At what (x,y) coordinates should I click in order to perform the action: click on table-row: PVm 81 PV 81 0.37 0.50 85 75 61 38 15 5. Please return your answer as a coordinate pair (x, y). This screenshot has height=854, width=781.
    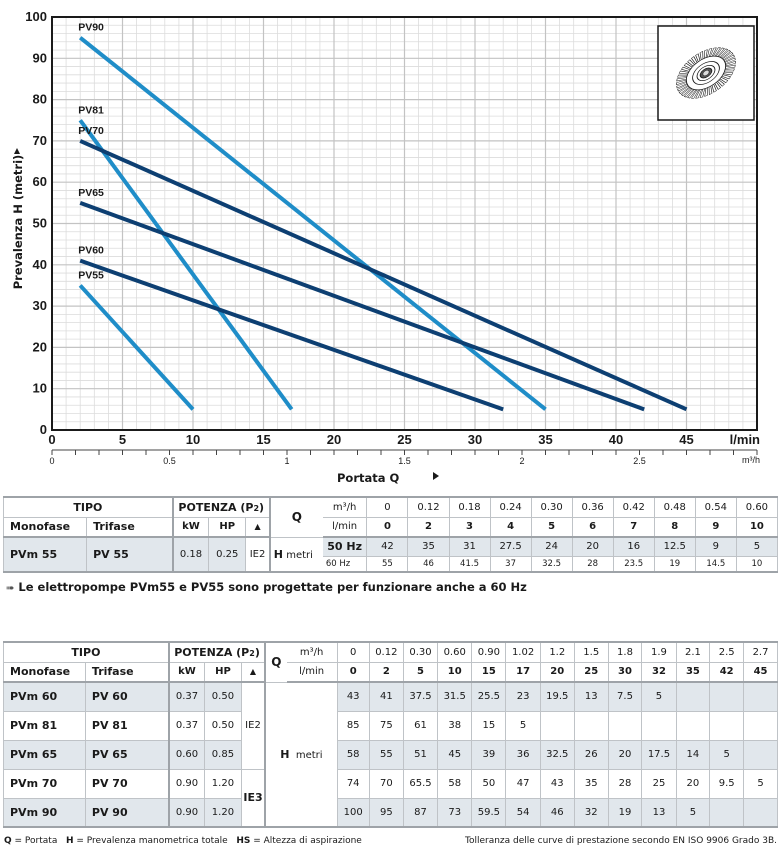
    Looking at the image, I should click on (390, 725).